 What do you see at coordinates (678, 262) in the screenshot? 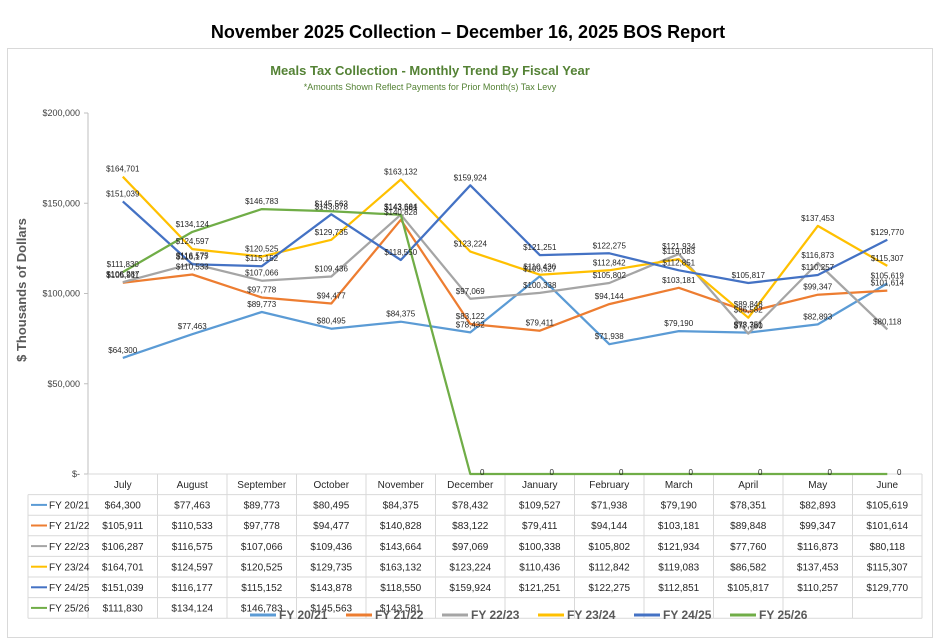
I see `data-point-label: $112,851` at bounding box center [678, 262].